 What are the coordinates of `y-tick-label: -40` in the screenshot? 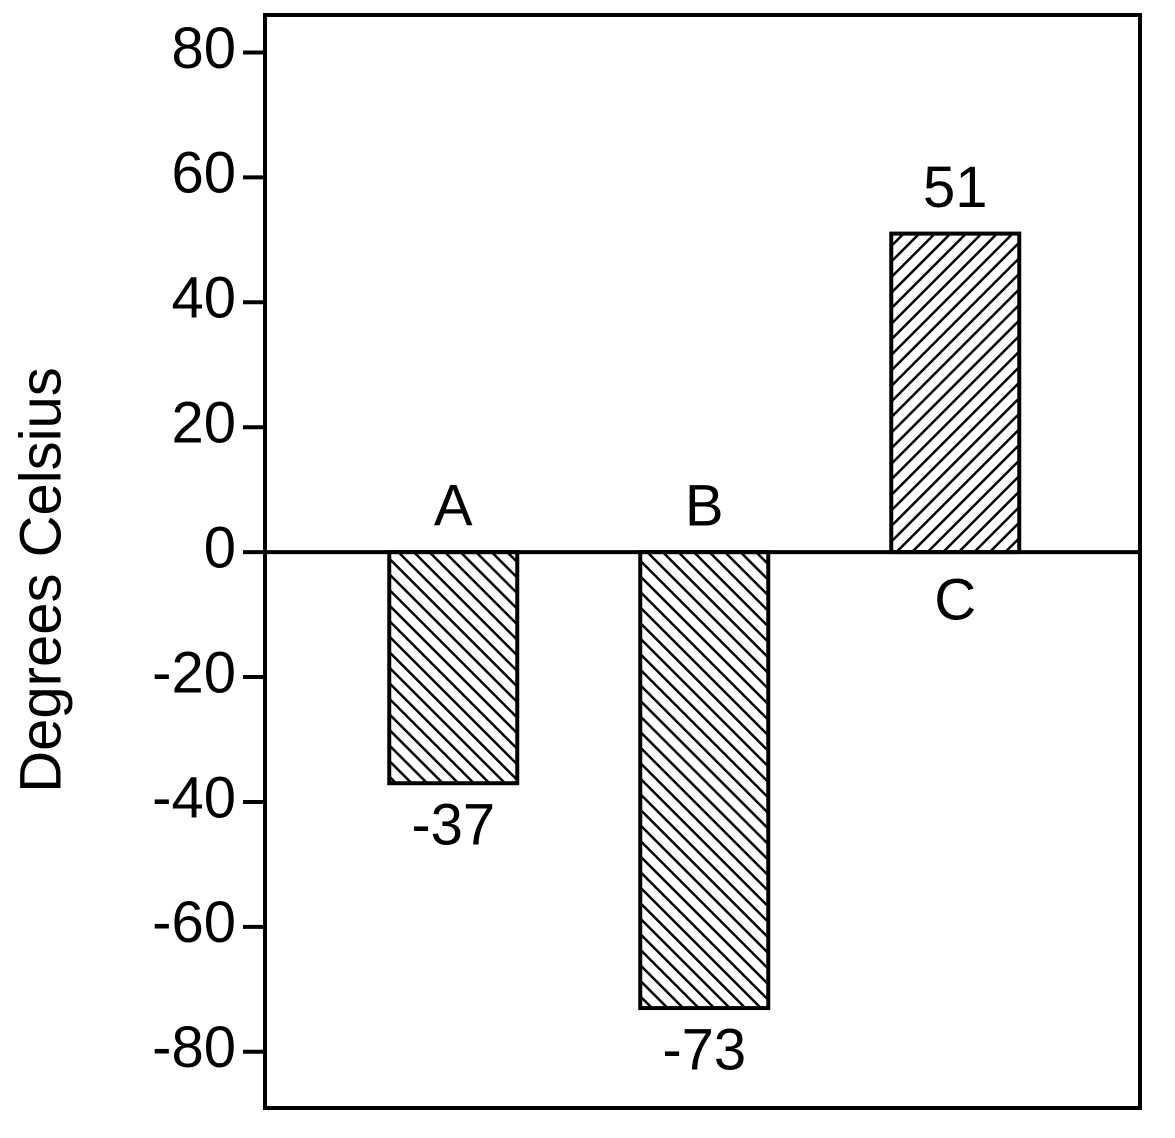 It's located at (194, 797).